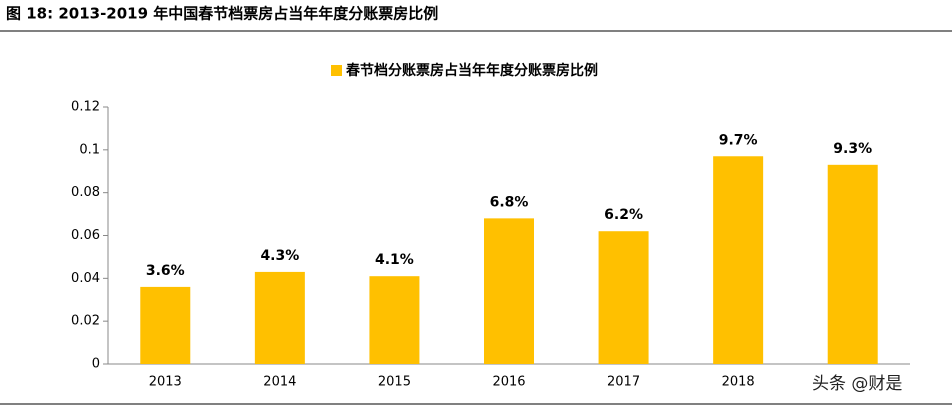 Image resolution: width=952 pixels, height=410 pixels. Describe the element at coordinates (96, 364) in the screenshot. I see `y-tick-label: 0` at that location.